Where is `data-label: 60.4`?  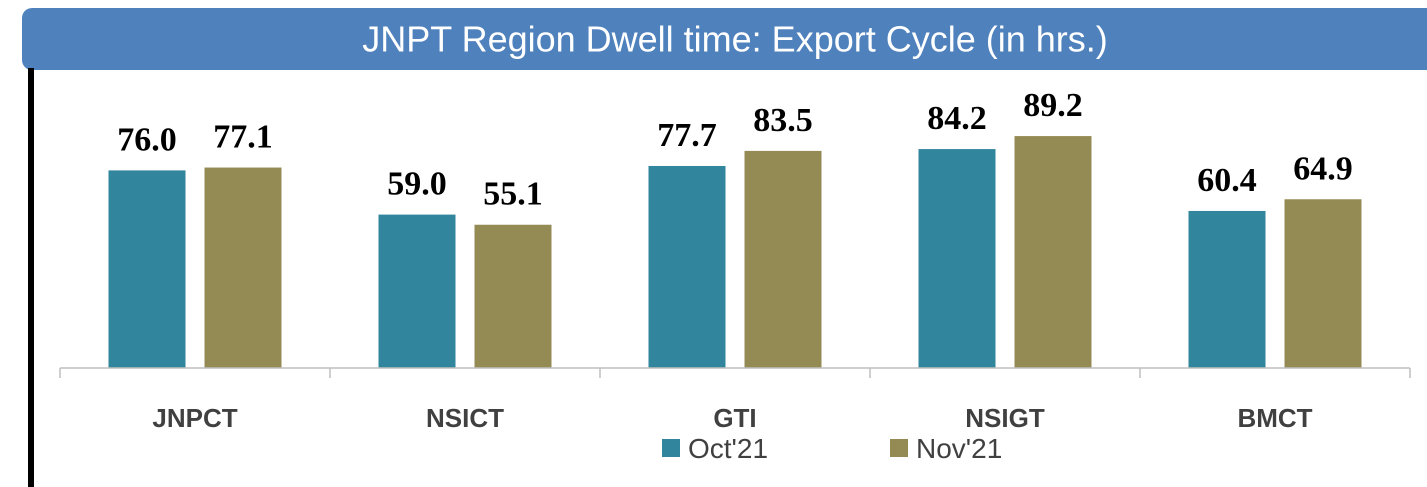 data-label: 60.4 is located at coordinates (1227, 180).